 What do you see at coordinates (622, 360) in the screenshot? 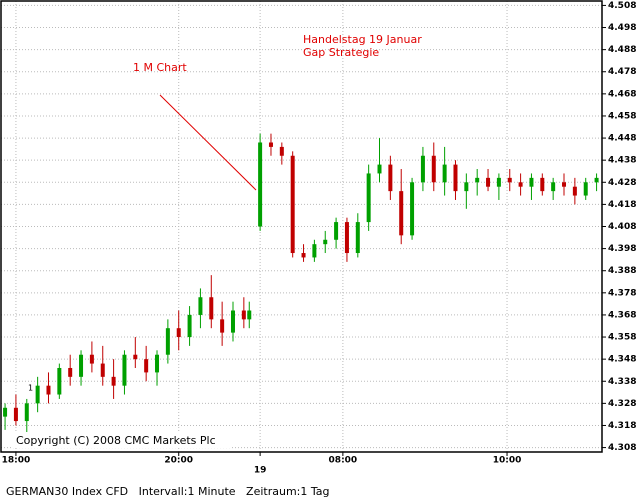
I see `y-tick-label: 4.348` at bounding box center [622, 360].